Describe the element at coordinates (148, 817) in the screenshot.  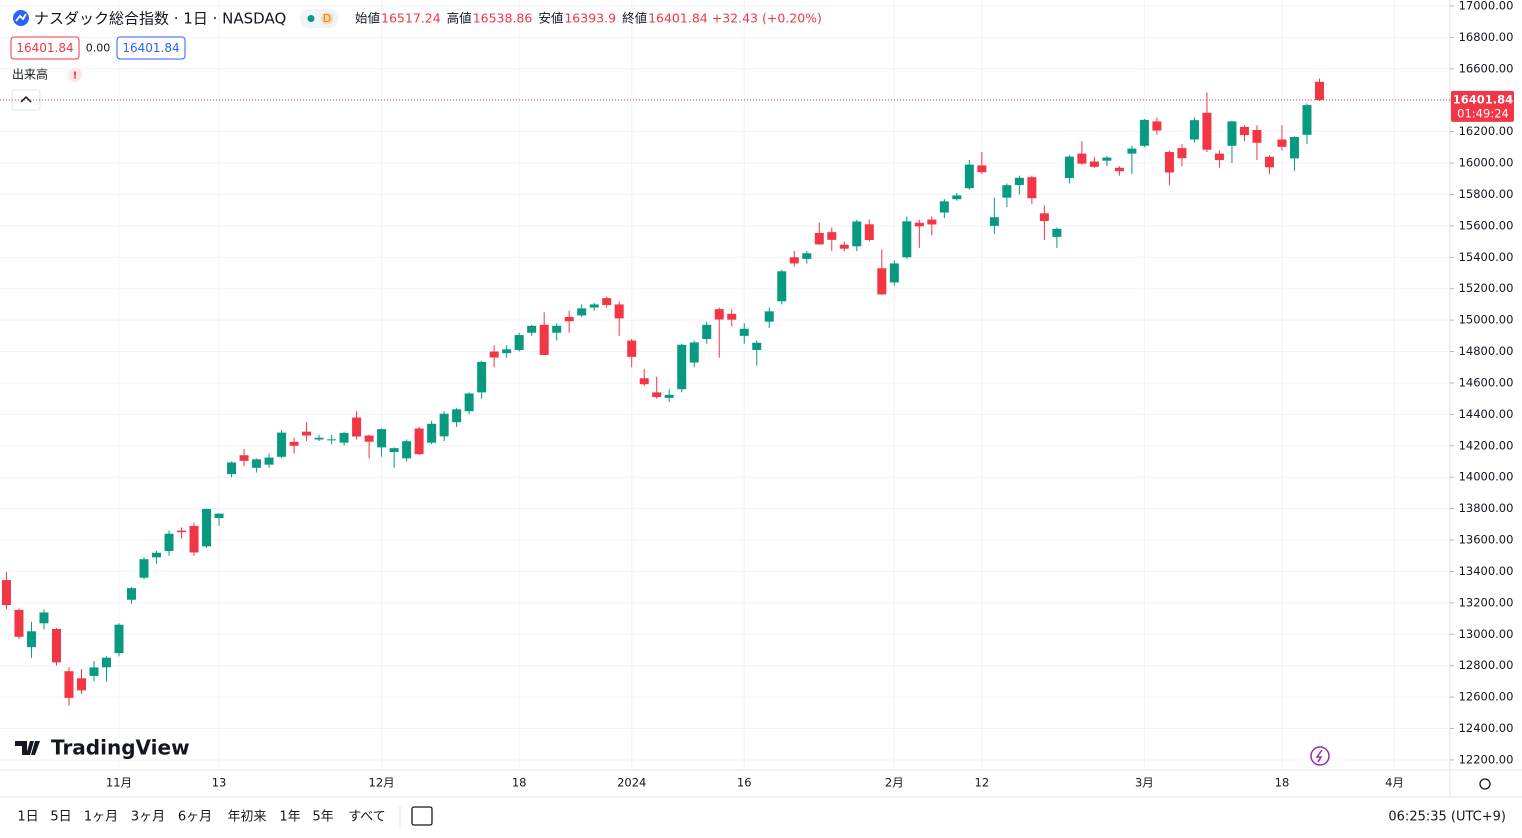
I see `range-button: 3ヶ月` at that location.